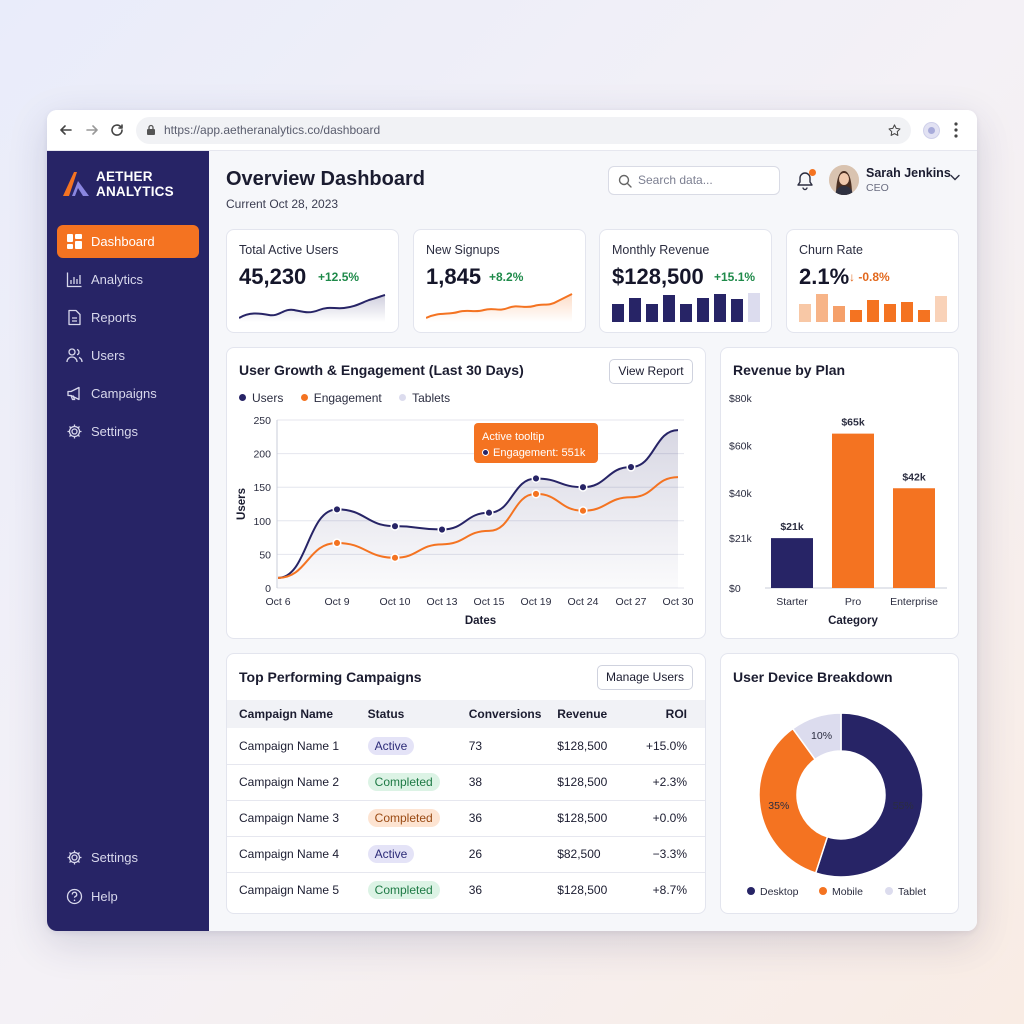  Describe the element at coordinates (678, 602) in the screenshot. I see `x-tick-label: Oct 30` at that location.